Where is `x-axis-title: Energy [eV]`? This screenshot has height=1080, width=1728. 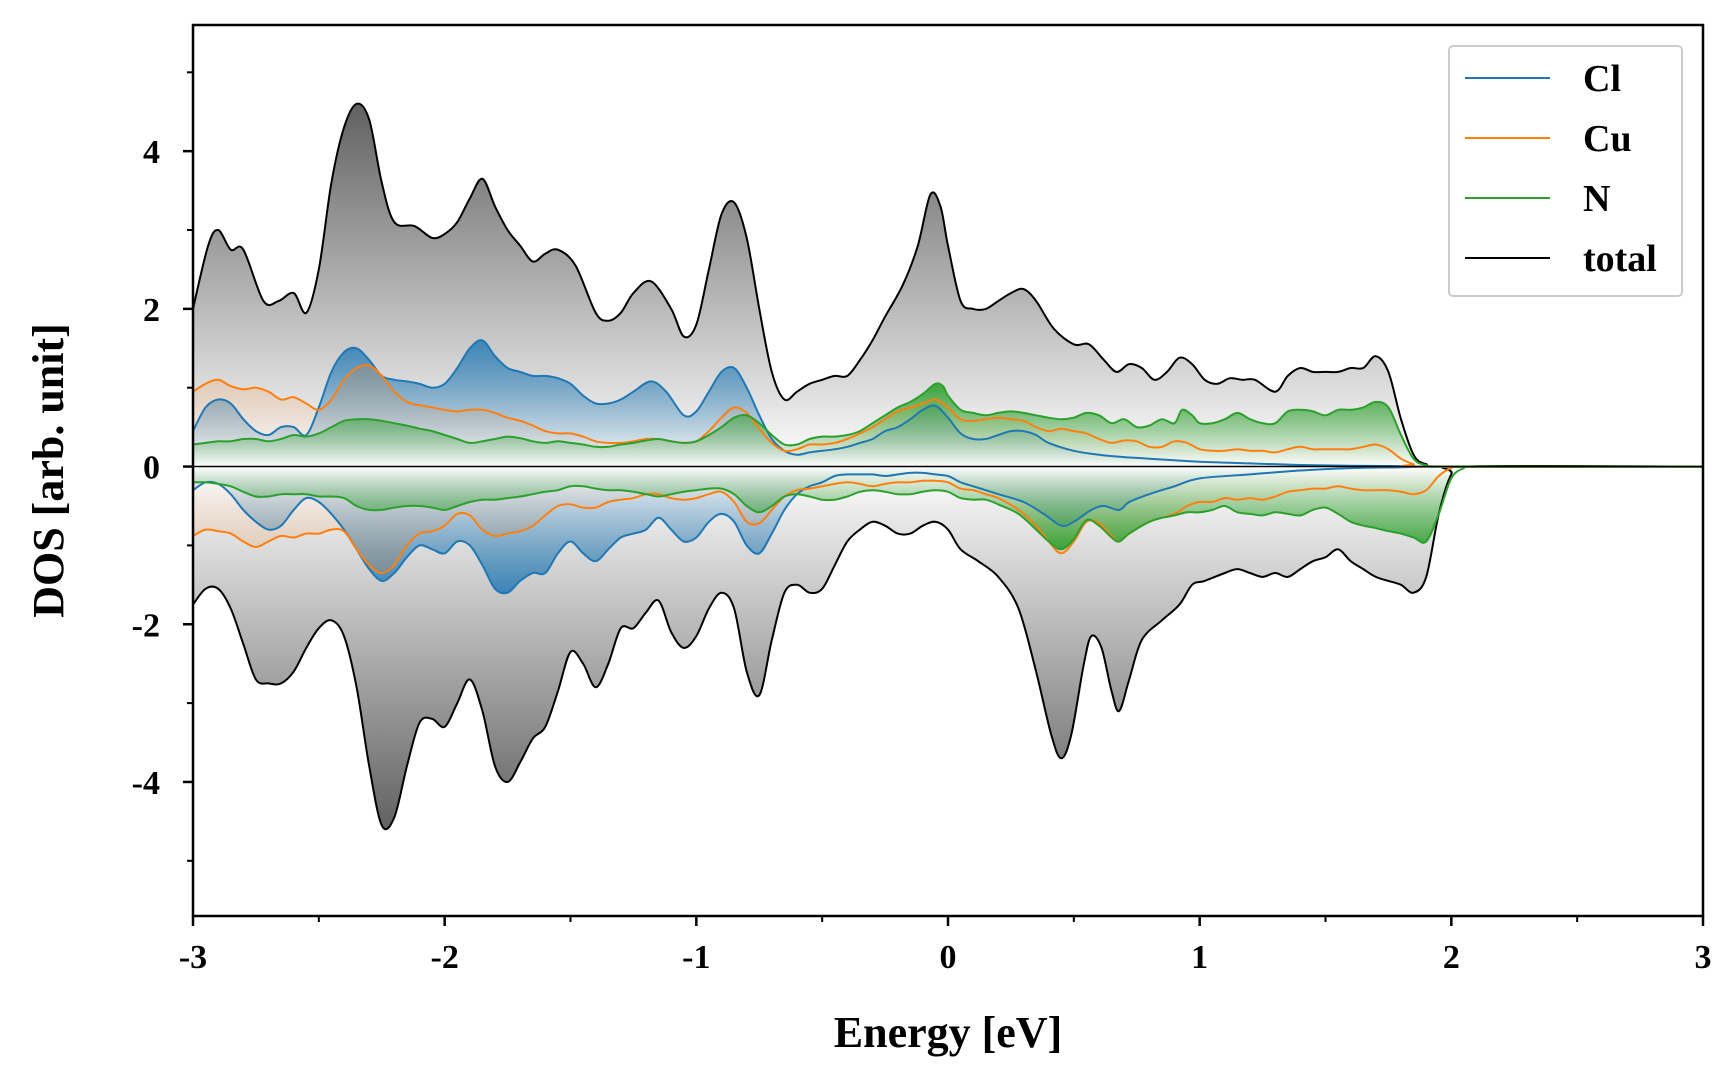
x-axis-title: Energy [eV] is located at coordinates (948, 1032).